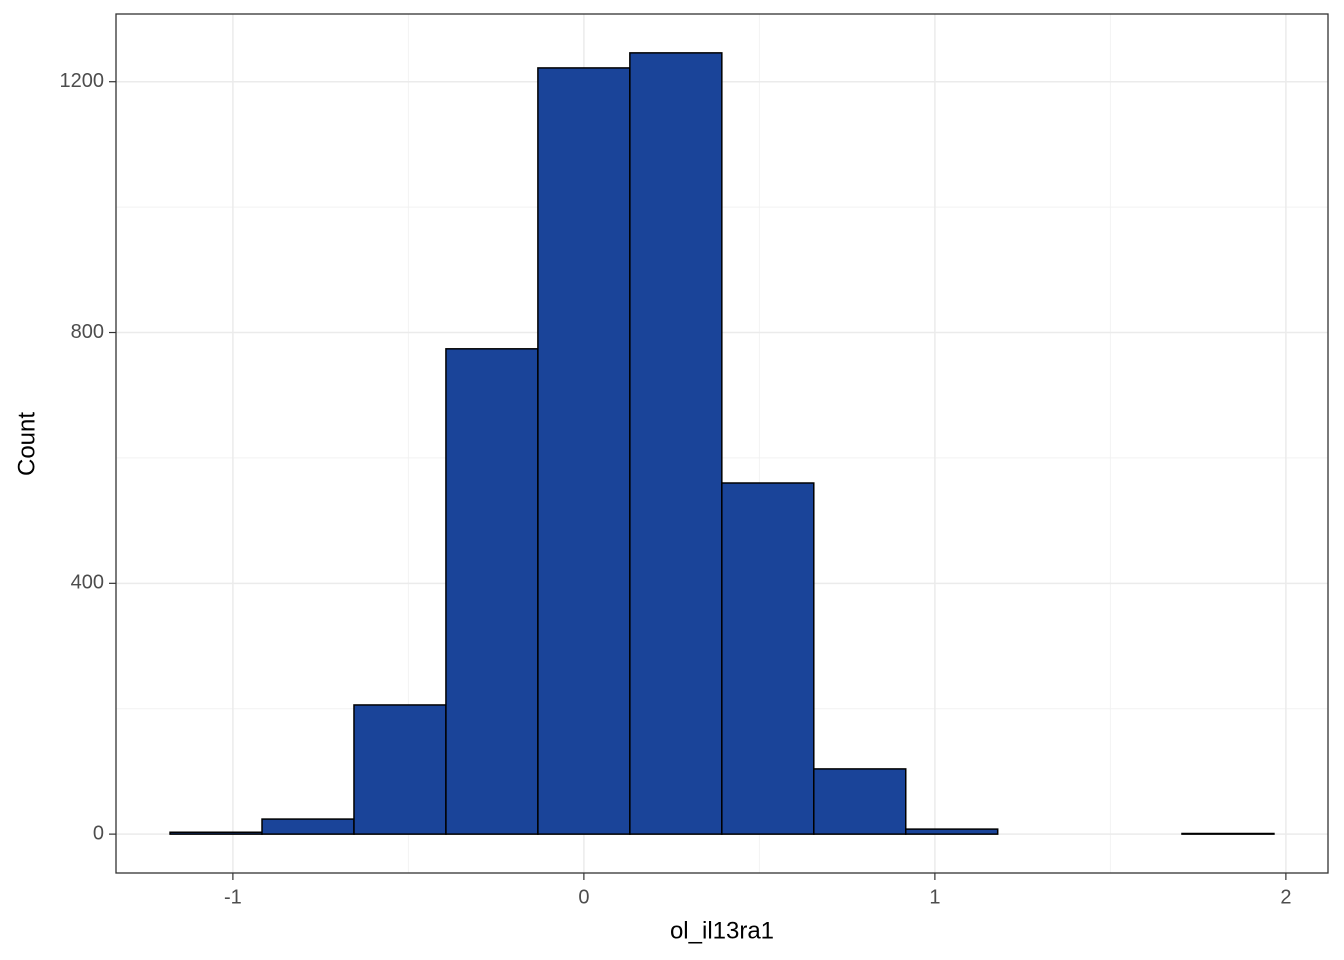  Describe the element at coordinates (934, 897) in the screenshot. I see `x-tick-label: 1` at that location.